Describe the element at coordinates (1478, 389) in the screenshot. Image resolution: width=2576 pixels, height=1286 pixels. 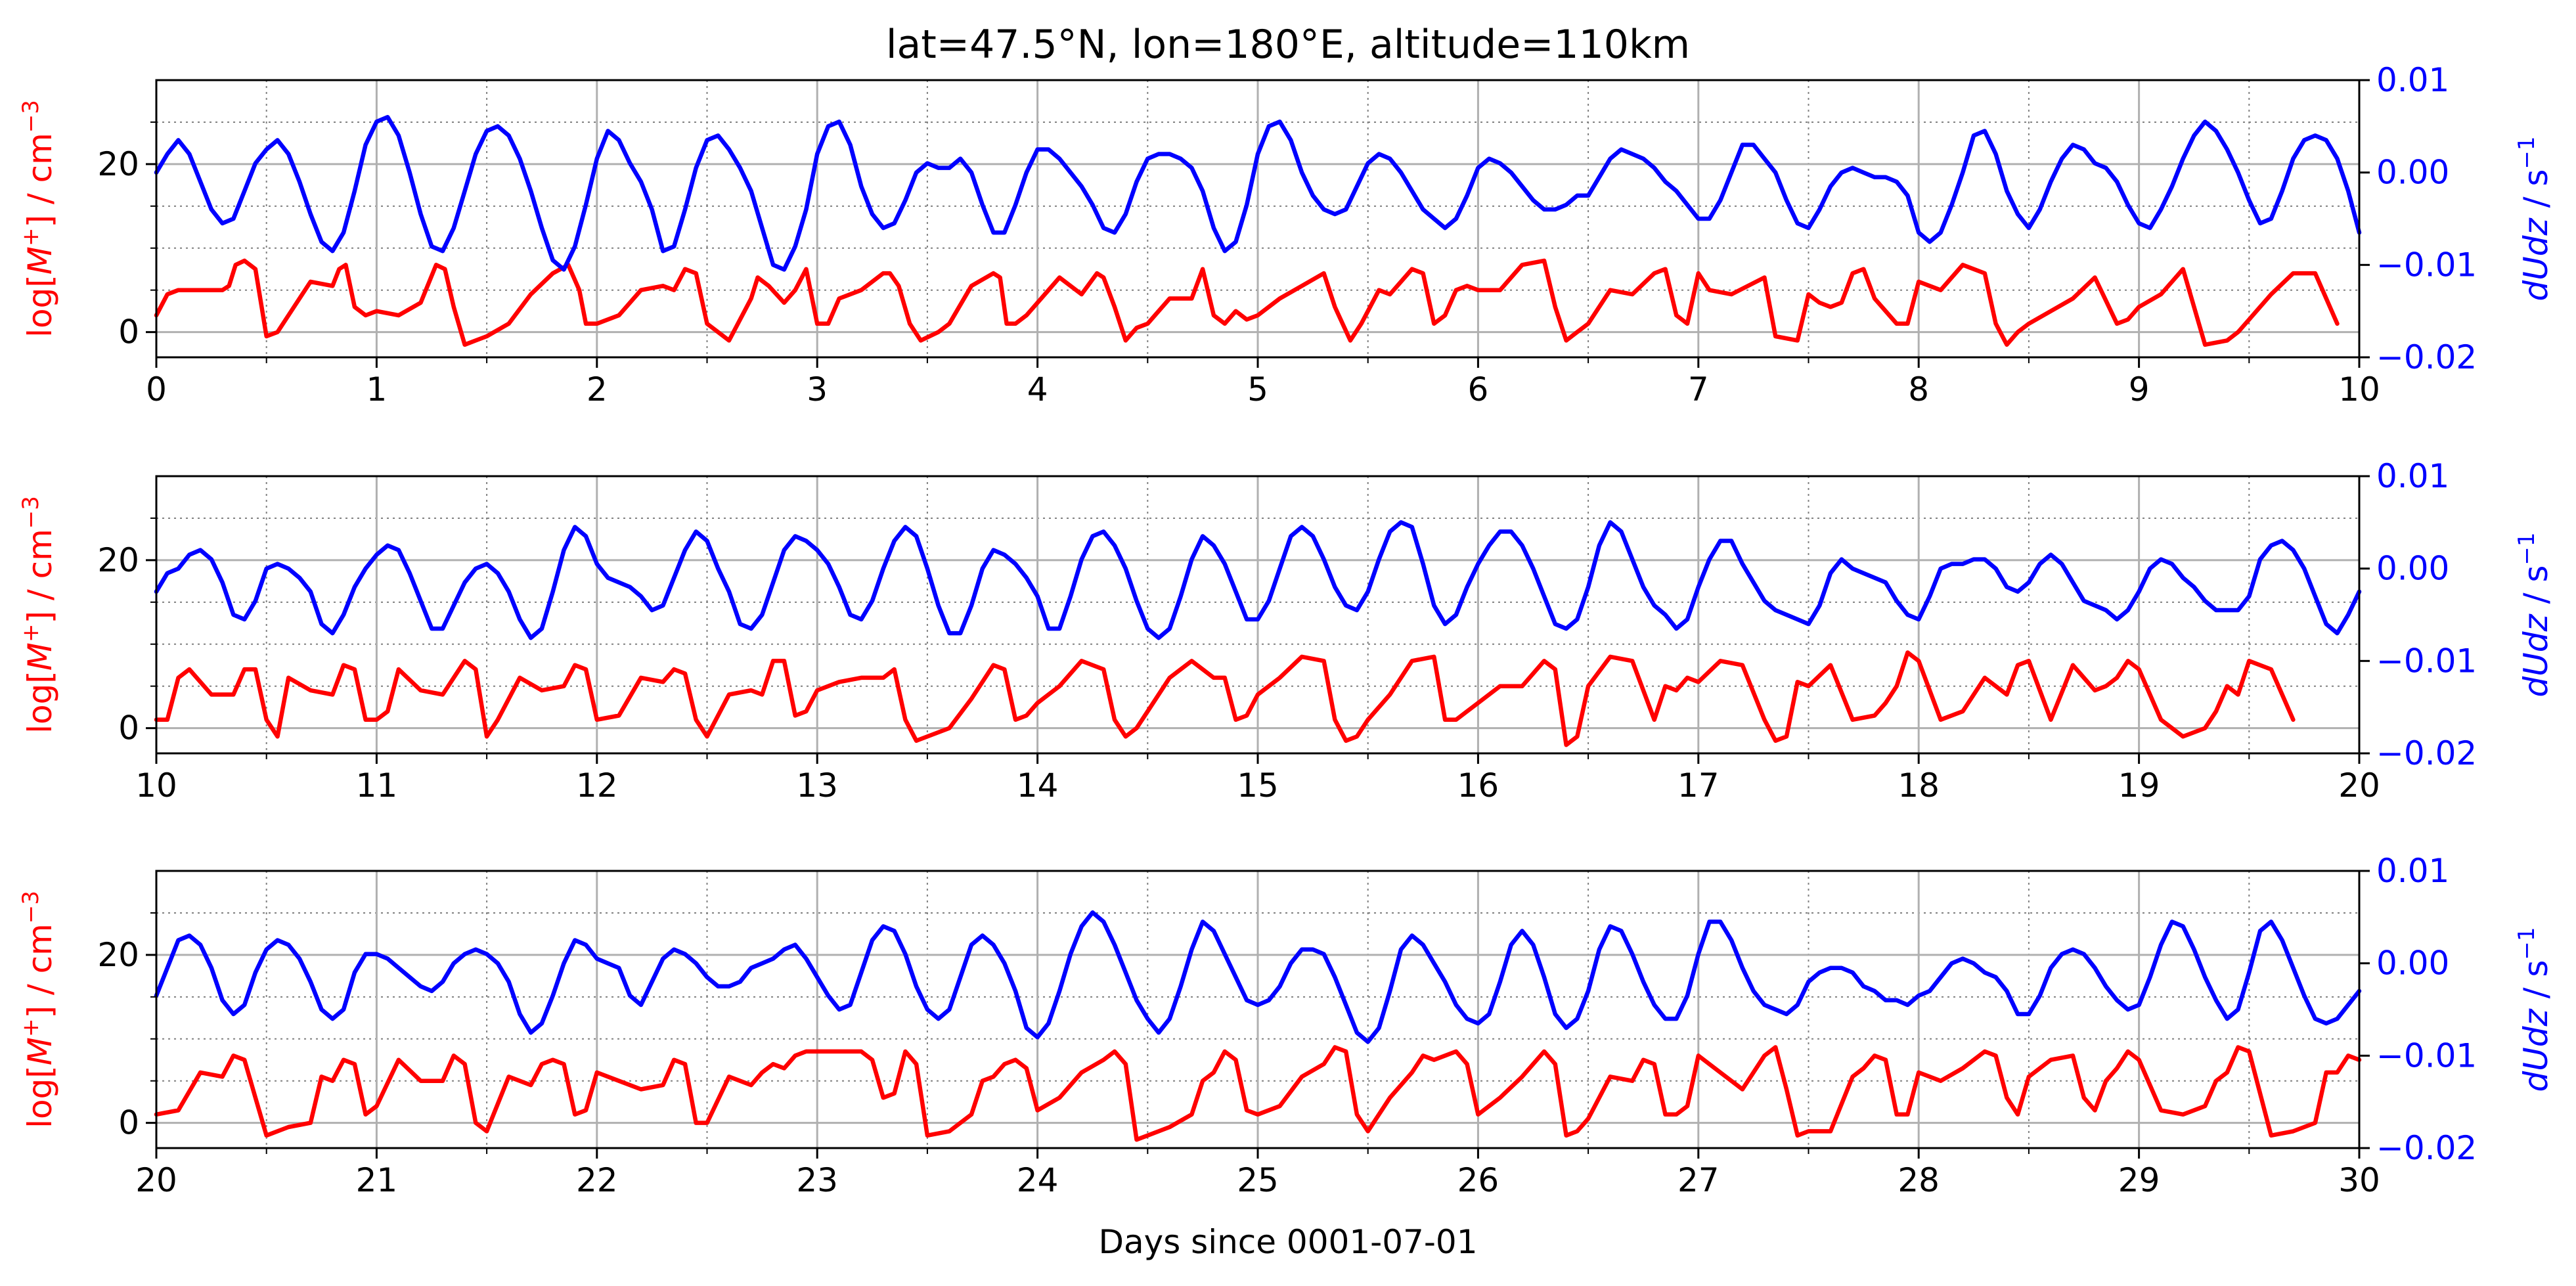
I see `x-tick-label: 6` at that location.